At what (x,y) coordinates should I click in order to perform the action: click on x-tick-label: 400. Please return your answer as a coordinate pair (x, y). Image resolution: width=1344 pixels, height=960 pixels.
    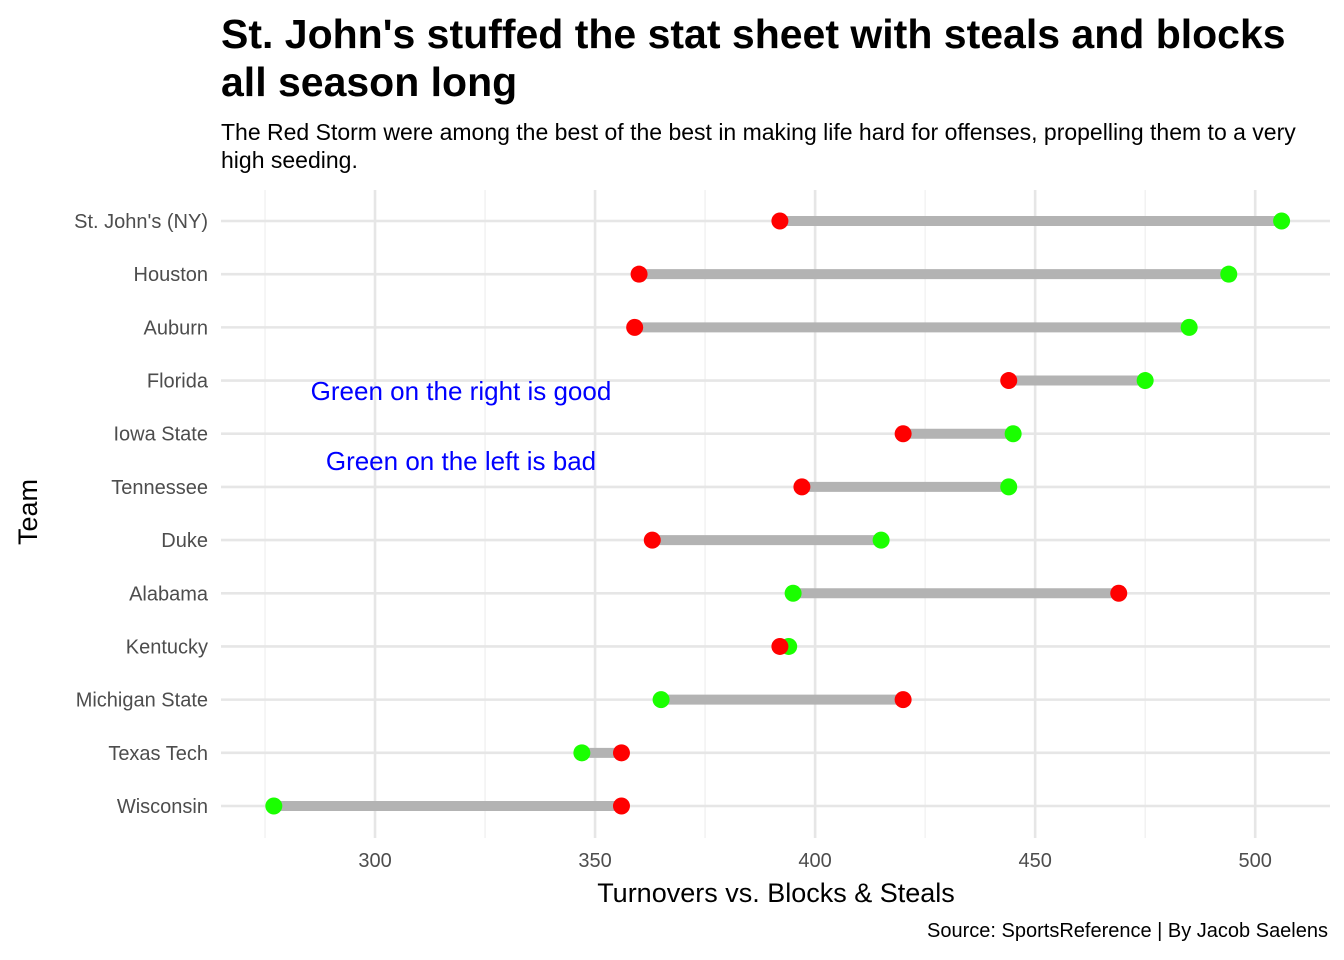
    Looking at the image, I should click on (814, 861).